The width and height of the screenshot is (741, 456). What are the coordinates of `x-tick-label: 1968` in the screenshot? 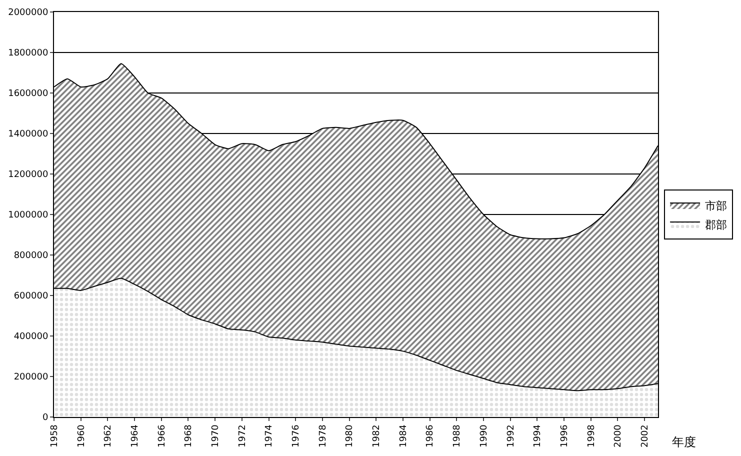 It's located at (189, 436).